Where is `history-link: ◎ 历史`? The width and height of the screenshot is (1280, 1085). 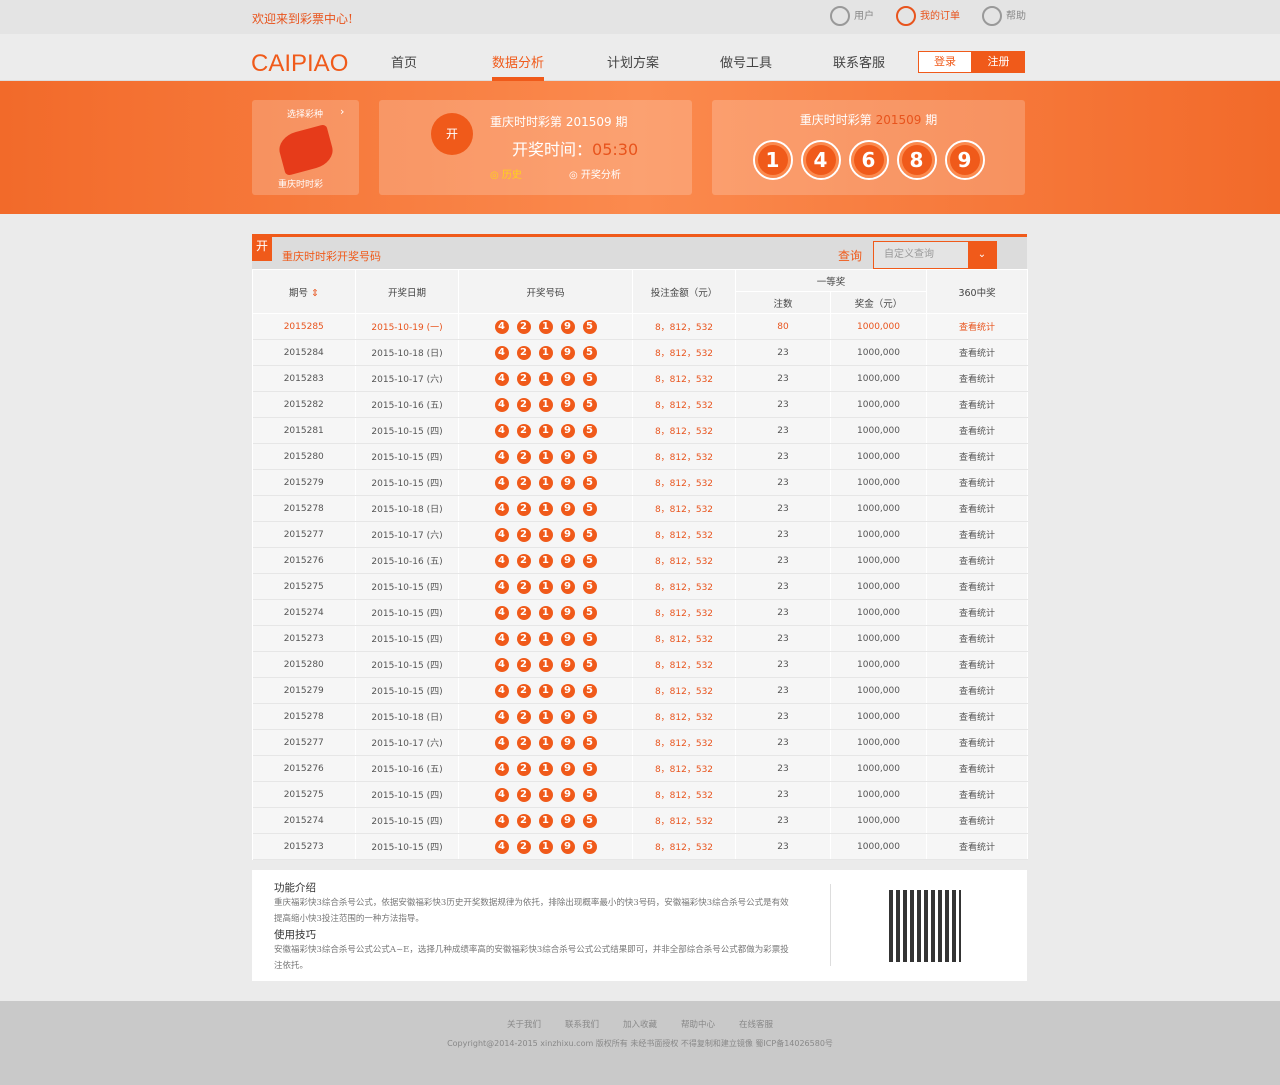
history-link: ◎ 历史 is located at coordinates (506, 175).